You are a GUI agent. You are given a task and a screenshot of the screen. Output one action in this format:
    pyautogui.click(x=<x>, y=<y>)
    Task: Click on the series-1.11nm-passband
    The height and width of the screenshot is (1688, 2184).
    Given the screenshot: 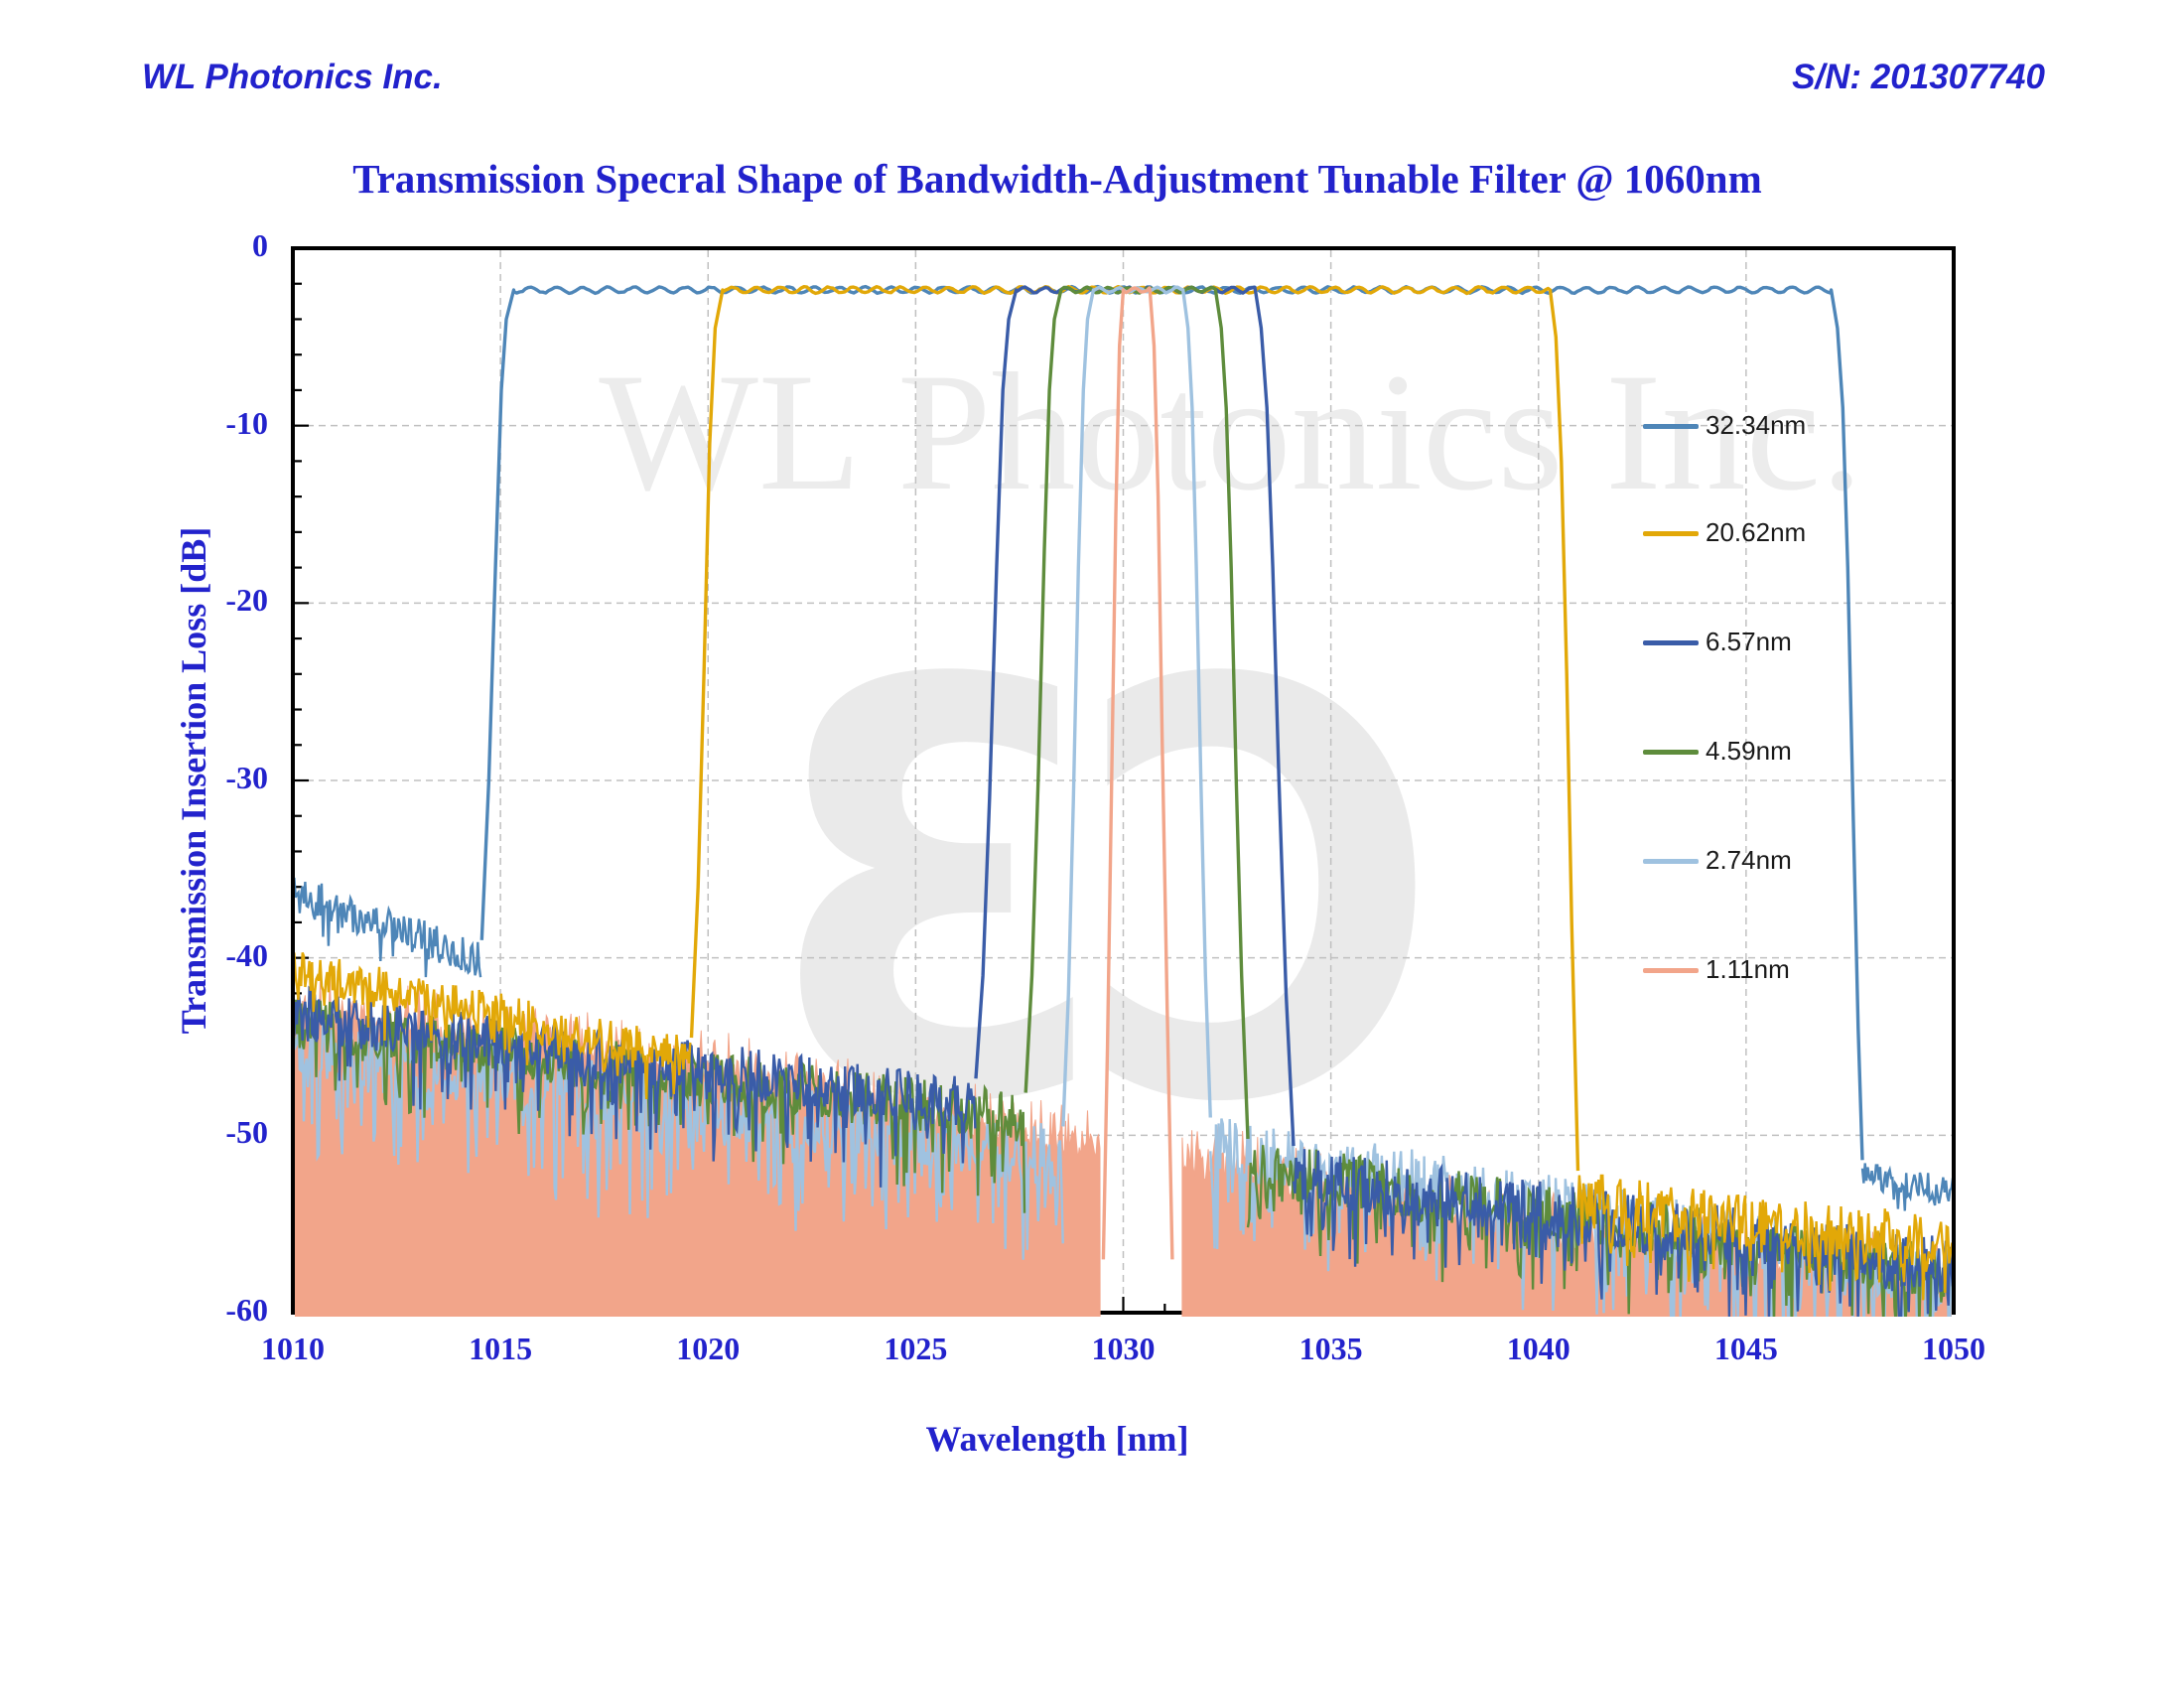 What is the action you would take?
    pyautogui.click(x=1137, y=773)
    